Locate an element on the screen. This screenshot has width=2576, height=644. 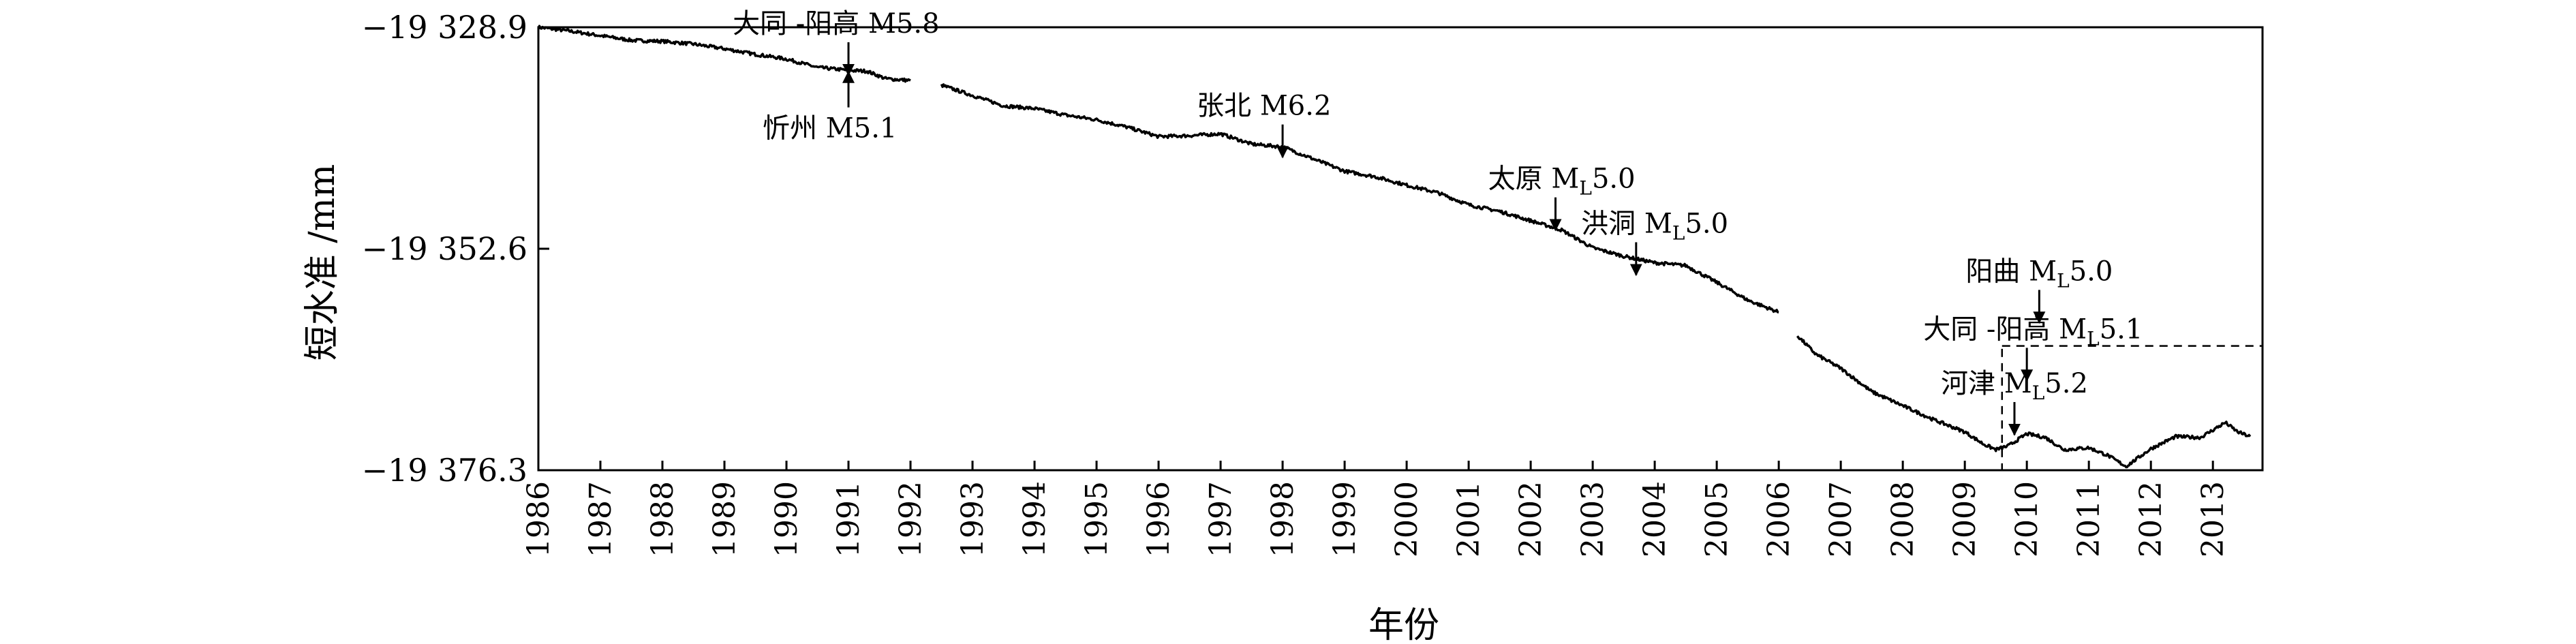
x-tick-label: 2001 is located at coordinates (1469, 519).